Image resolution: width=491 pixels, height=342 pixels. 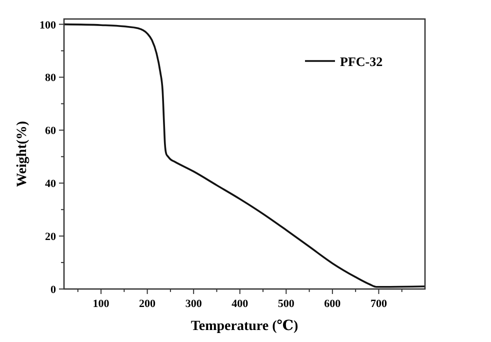 I want to click on y-tick-label: 100, so click(x=48, y=25).